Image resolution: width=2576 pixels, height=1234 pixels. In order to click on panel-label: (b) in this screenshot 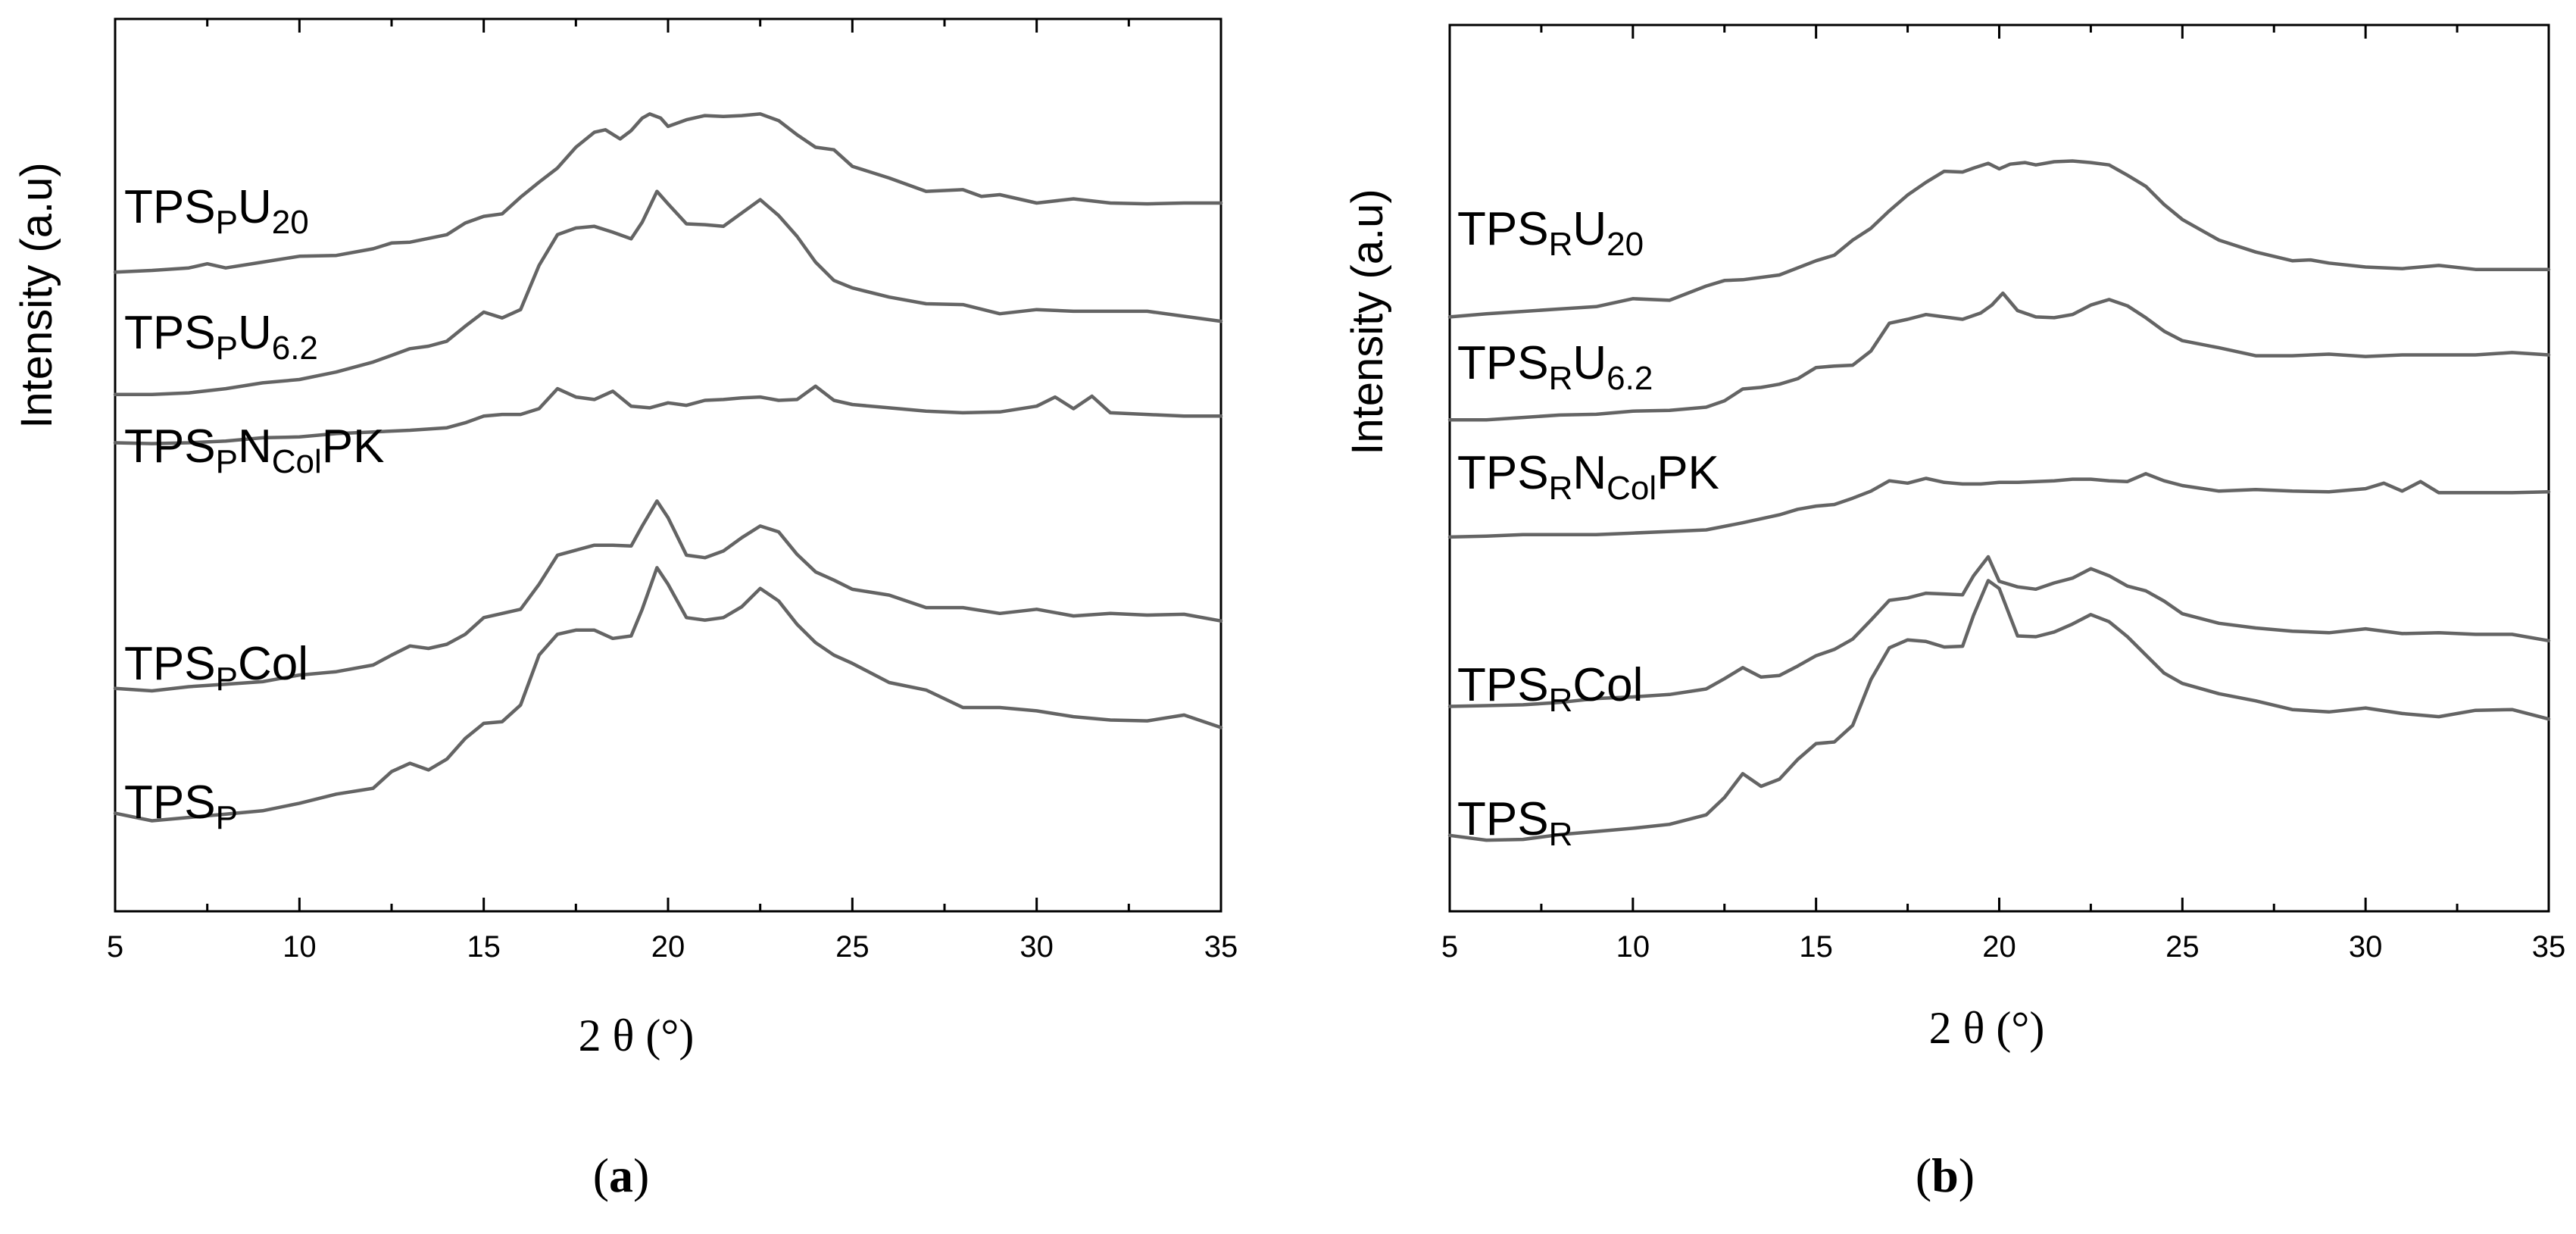, I will do `click(1946, 1175)`.